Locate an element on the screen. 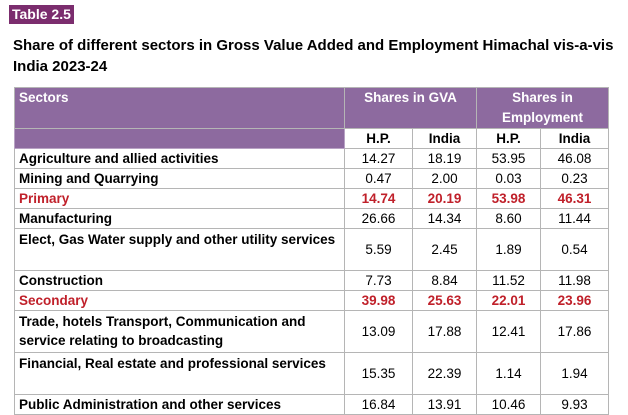 Image resolution: width=628 pixels, height=415 pixels. table-row: Manufacturing 26.66 14.34 8.60 11.44 is located at coordinates (312, 218).